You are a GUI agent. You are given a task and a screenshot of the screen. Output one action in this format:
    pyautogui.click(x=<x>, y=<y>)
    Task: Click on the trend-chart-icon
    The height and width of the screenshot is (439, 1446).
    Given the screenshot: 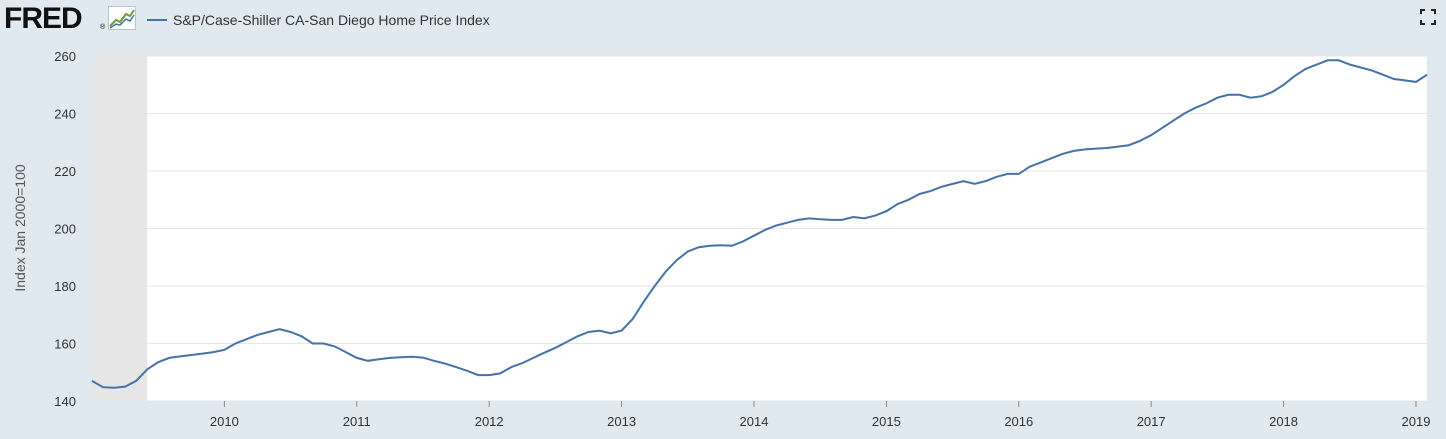 What is the action you would take?
    pyautogui.click(x=122, y=18)
    